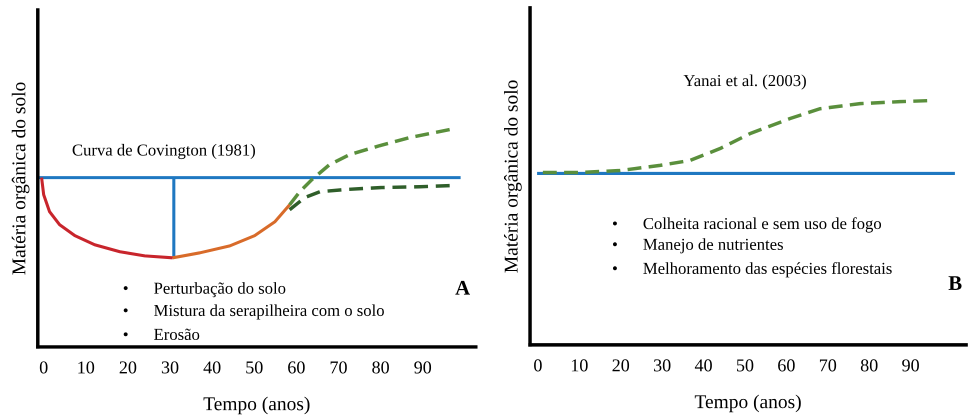 This screenshot has width=969, height=416. I want to click on annotation: • Manejo de nutrientes, so click(697, 246).